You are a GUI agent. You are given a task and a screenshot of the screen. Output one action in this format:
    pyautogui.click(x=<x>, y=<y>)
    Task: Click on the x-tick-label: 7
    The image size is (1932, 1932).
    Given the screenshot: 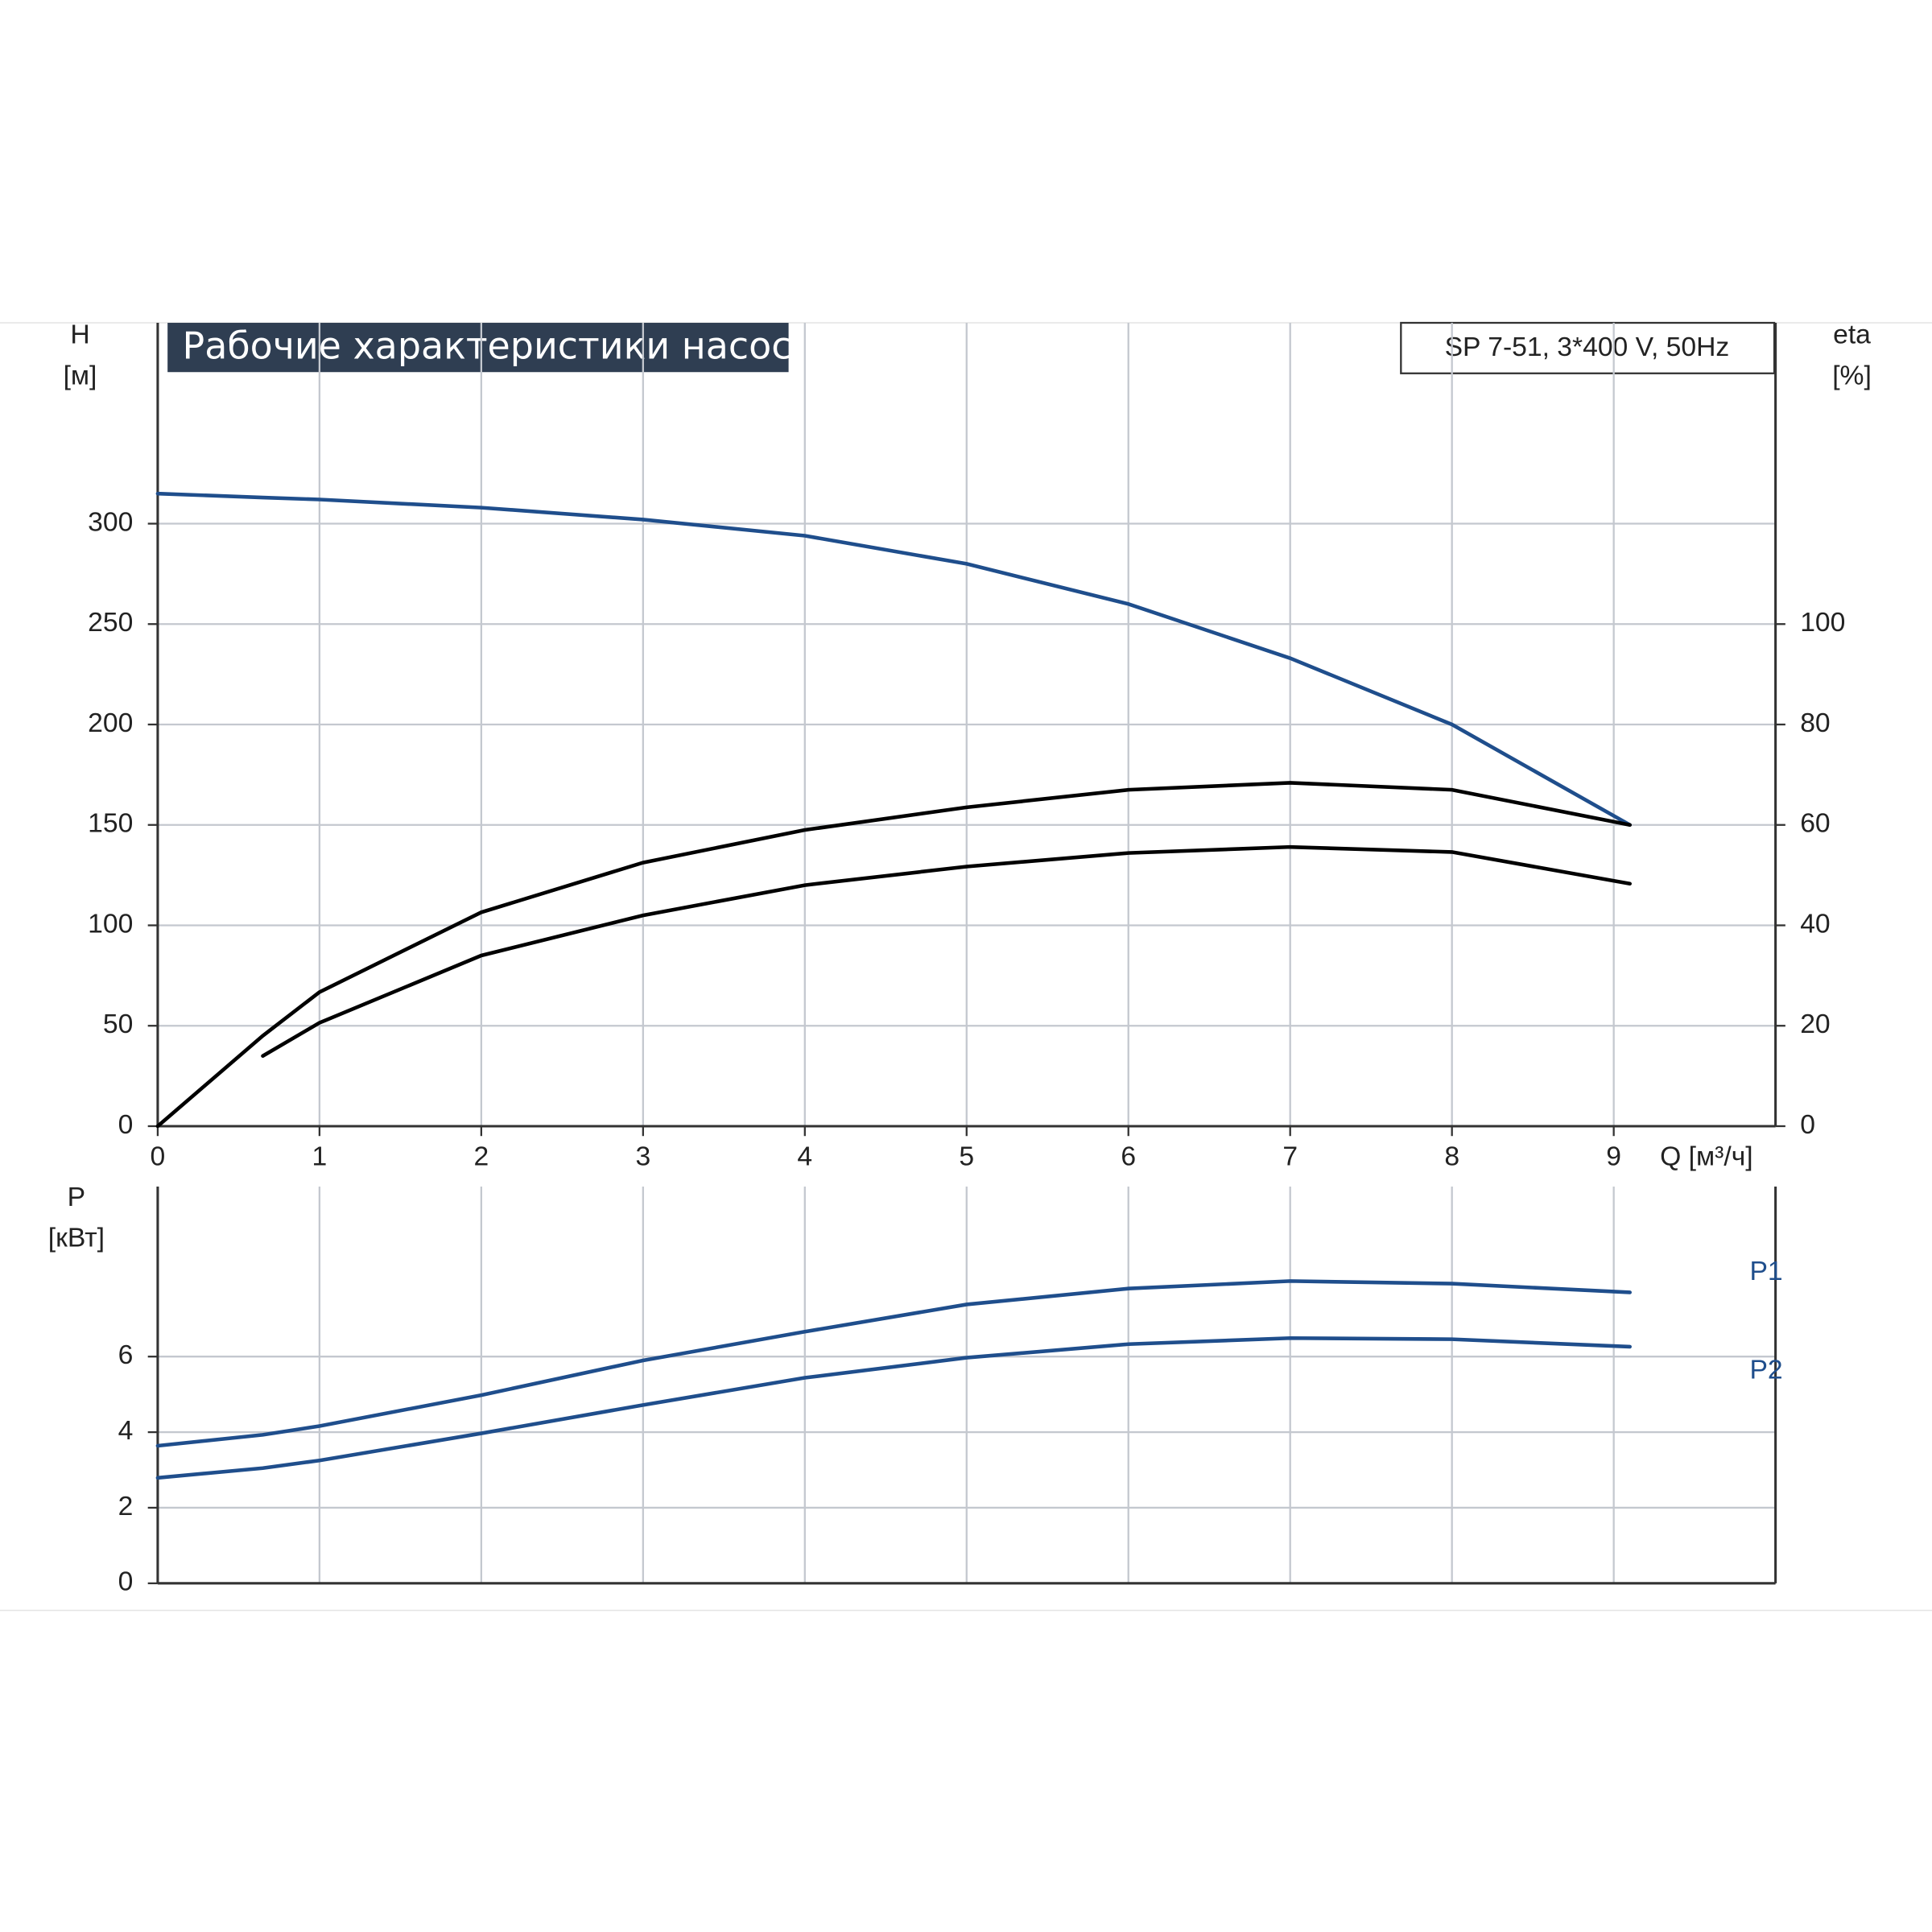 What is the action you would take?
    pyautogui.click(x=1290, y=1157)
    